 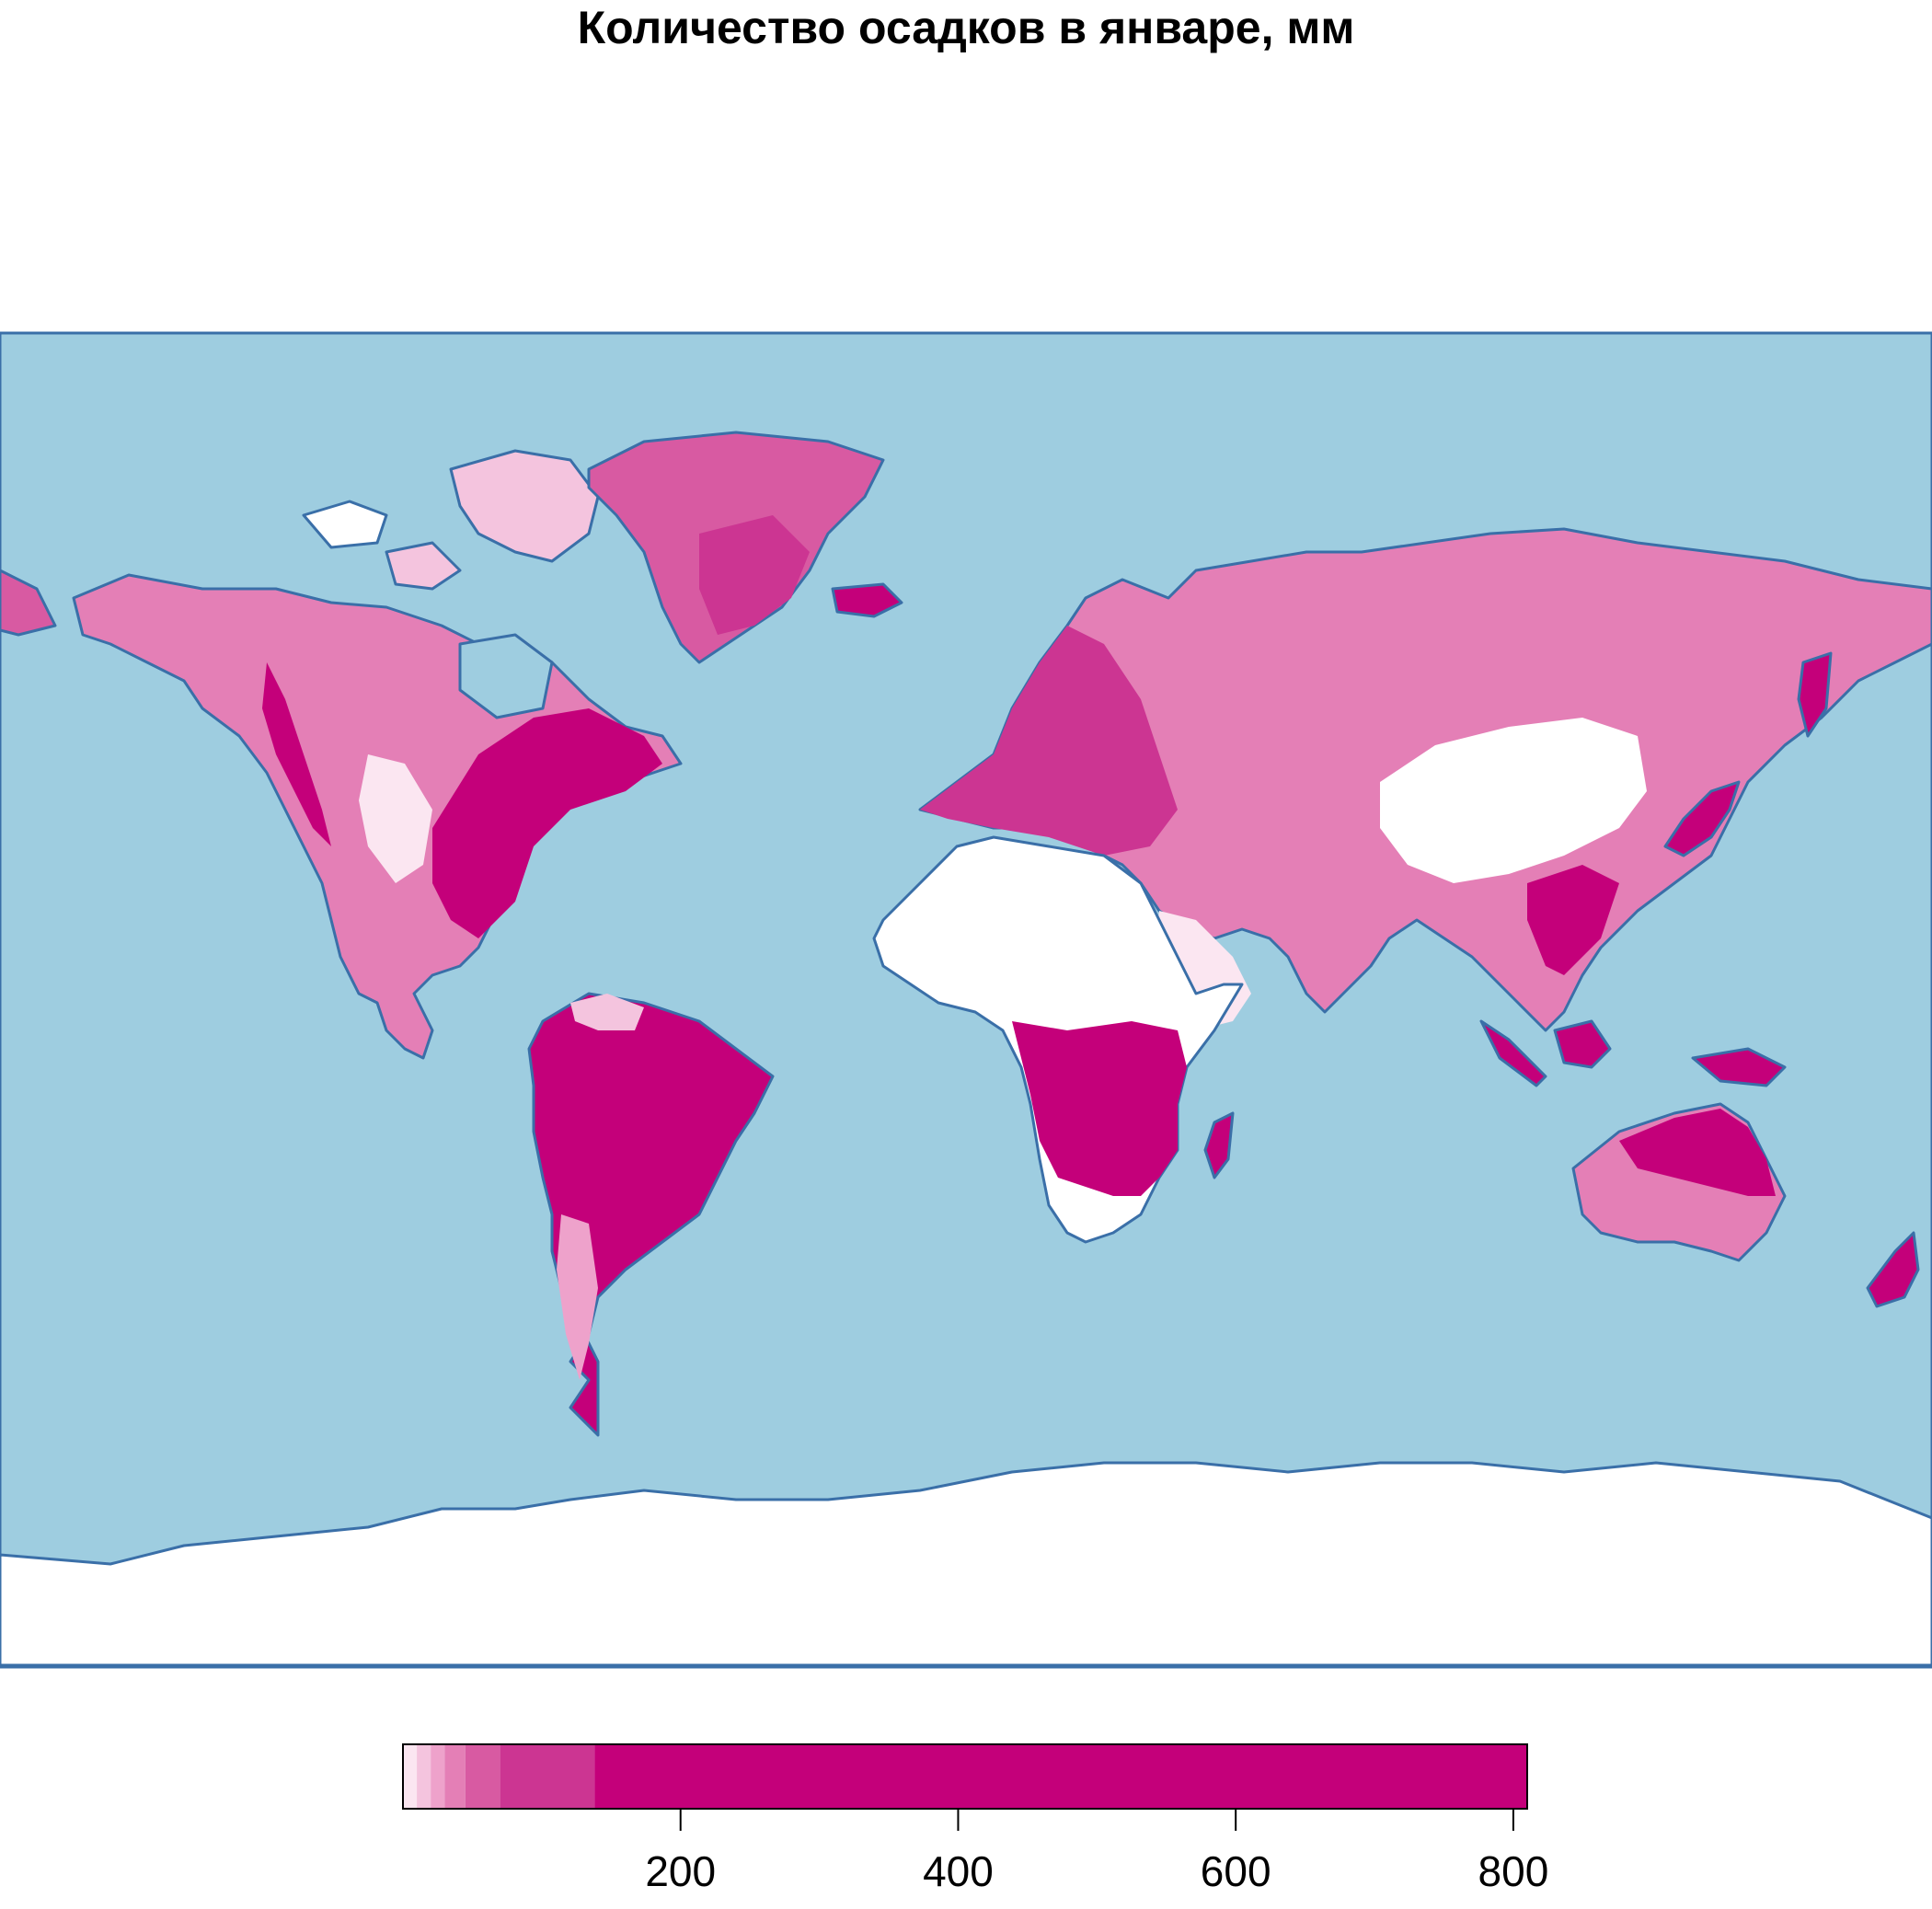 I want to click on north-america-dry-south, so click(x=395, y=818).